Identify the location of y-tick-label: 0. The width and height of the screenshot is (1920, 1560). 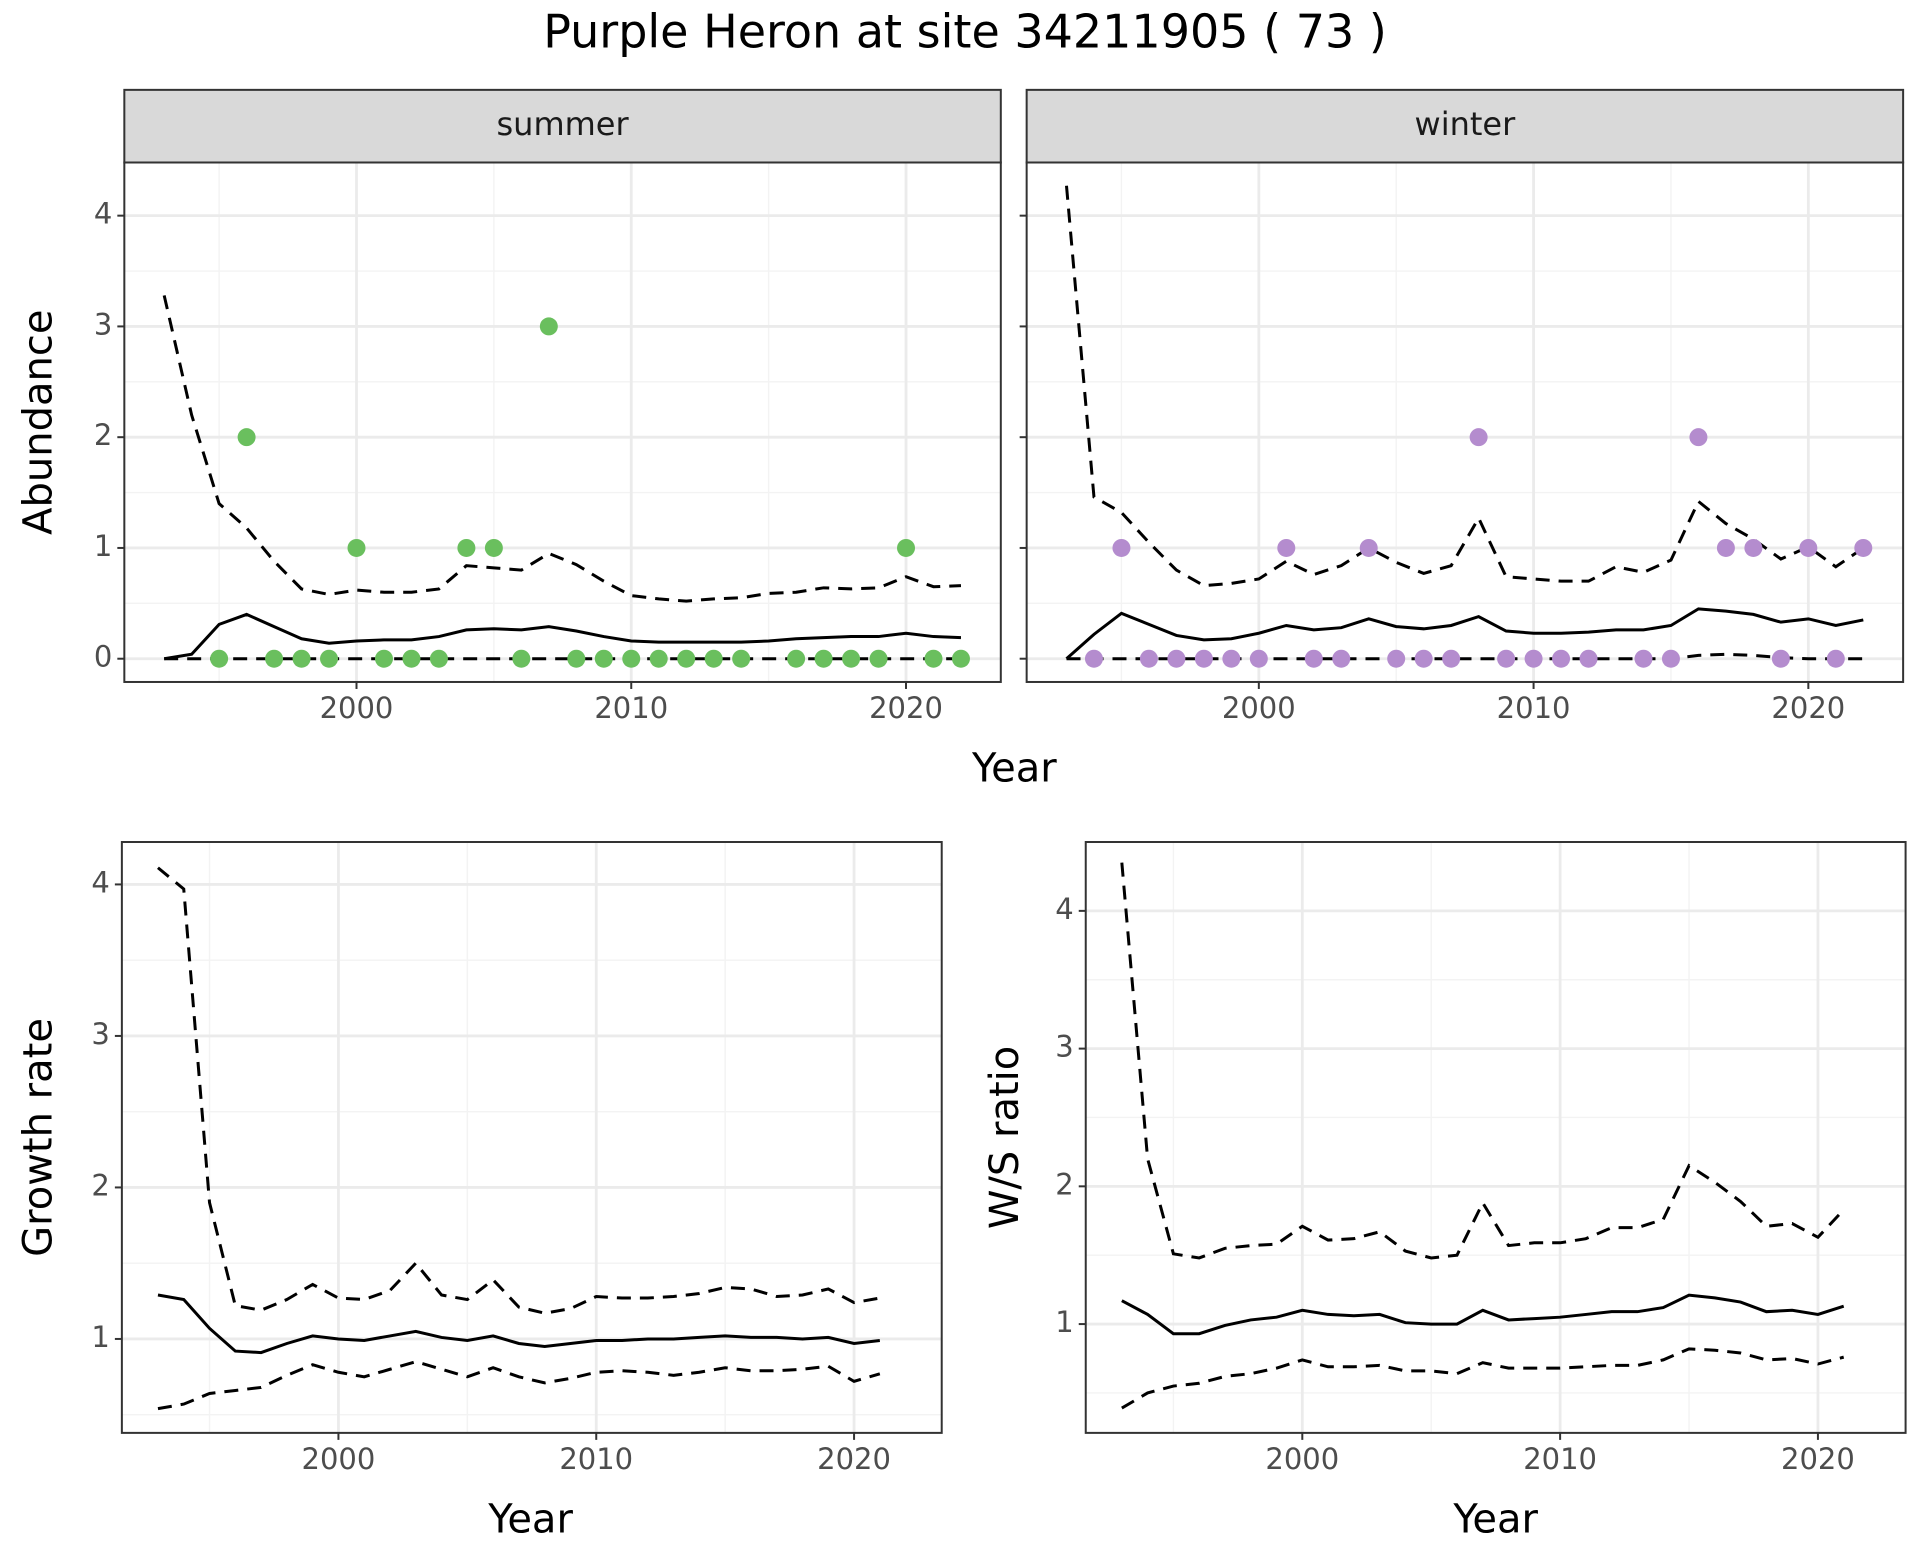
(103, 657).